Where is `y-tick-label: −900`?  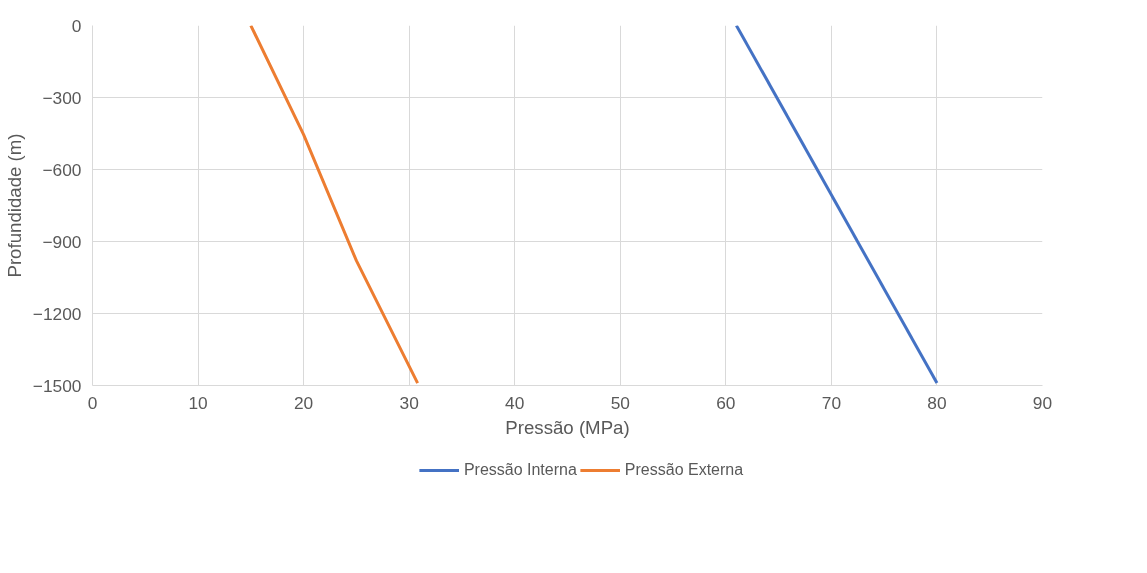
y-tick-label: −900 is located at coordinates (62, 241).